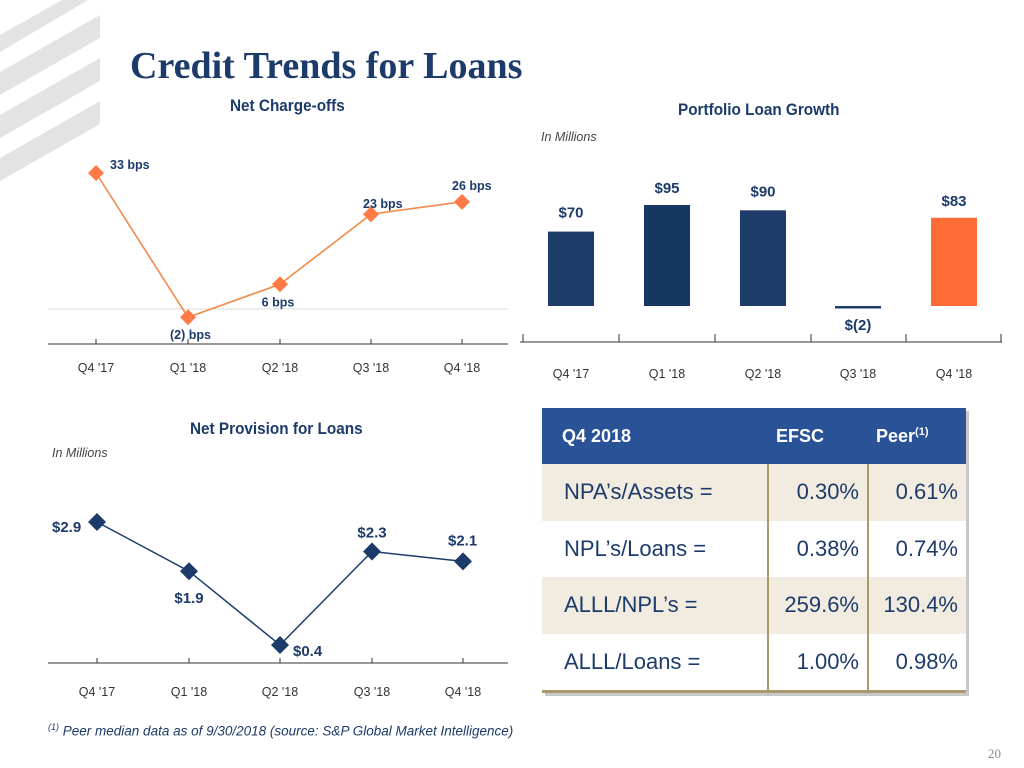 Image resolution: width=1024 pixels, height=768 pixels. What do you see at coordinates (287, 105) in the screenshot?
I see `net-charge-offs-title: Net Charge-offs` at bounding box center [287, 105].